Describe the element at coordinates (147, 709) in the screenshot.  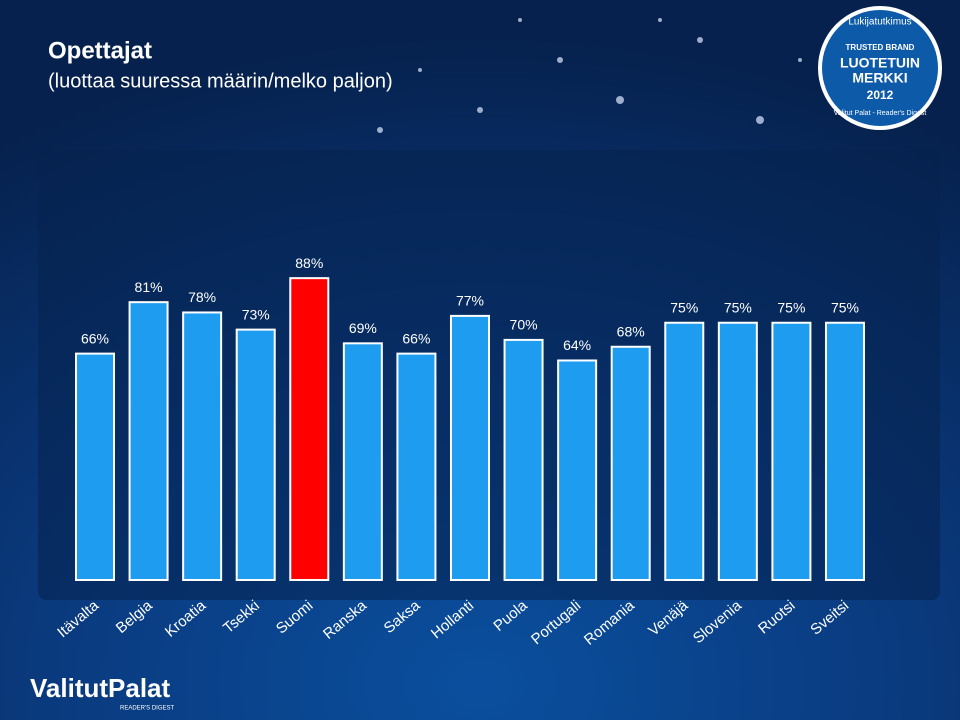
I see `logo-sub: READER'S DIGEST` at that location.